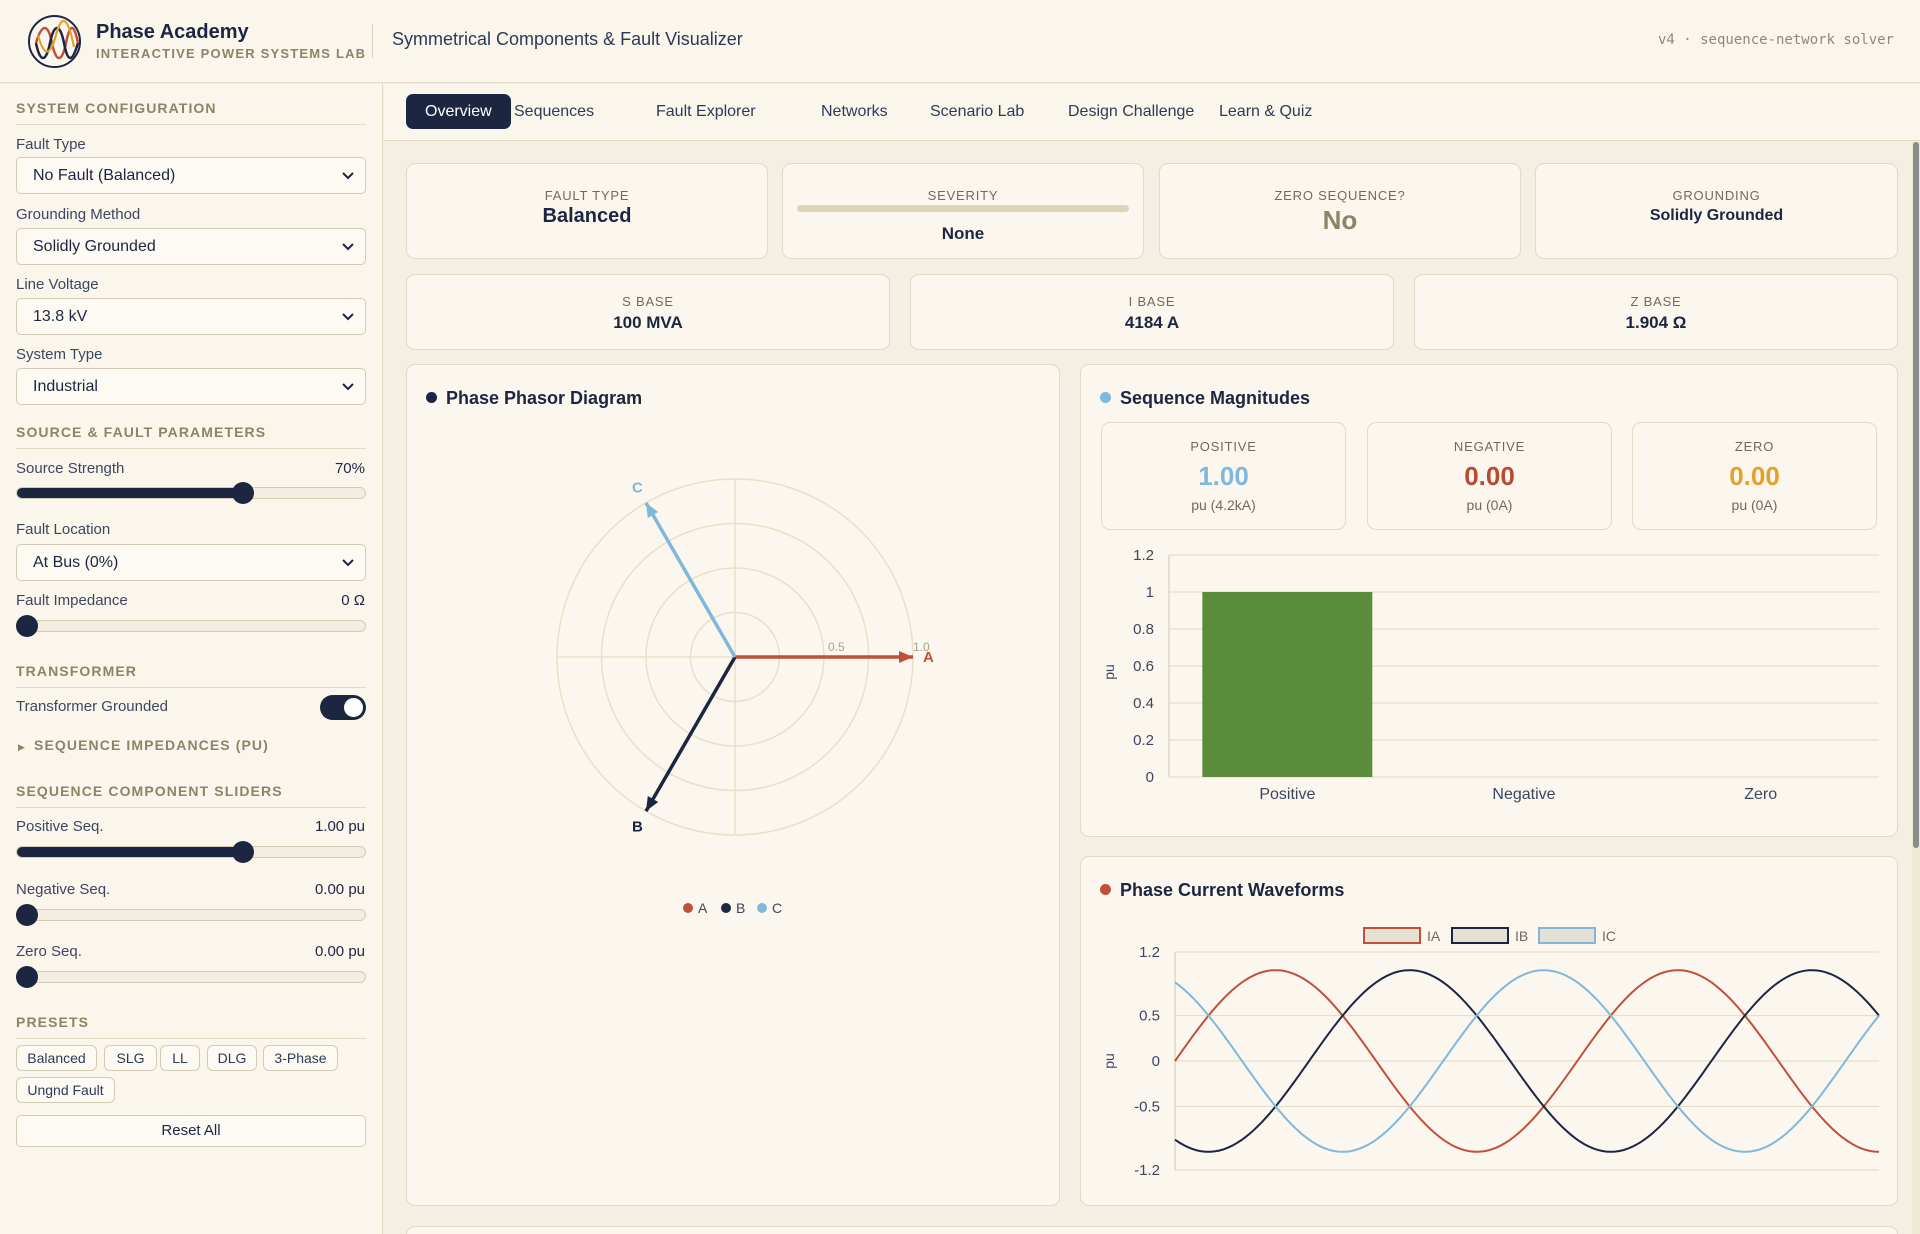 This screenshot has height=1234, width=1920. Describe the element at coordinates (300, 1058) in the screenshot. I see `preset-3-phase: 3-Phase` at that location.